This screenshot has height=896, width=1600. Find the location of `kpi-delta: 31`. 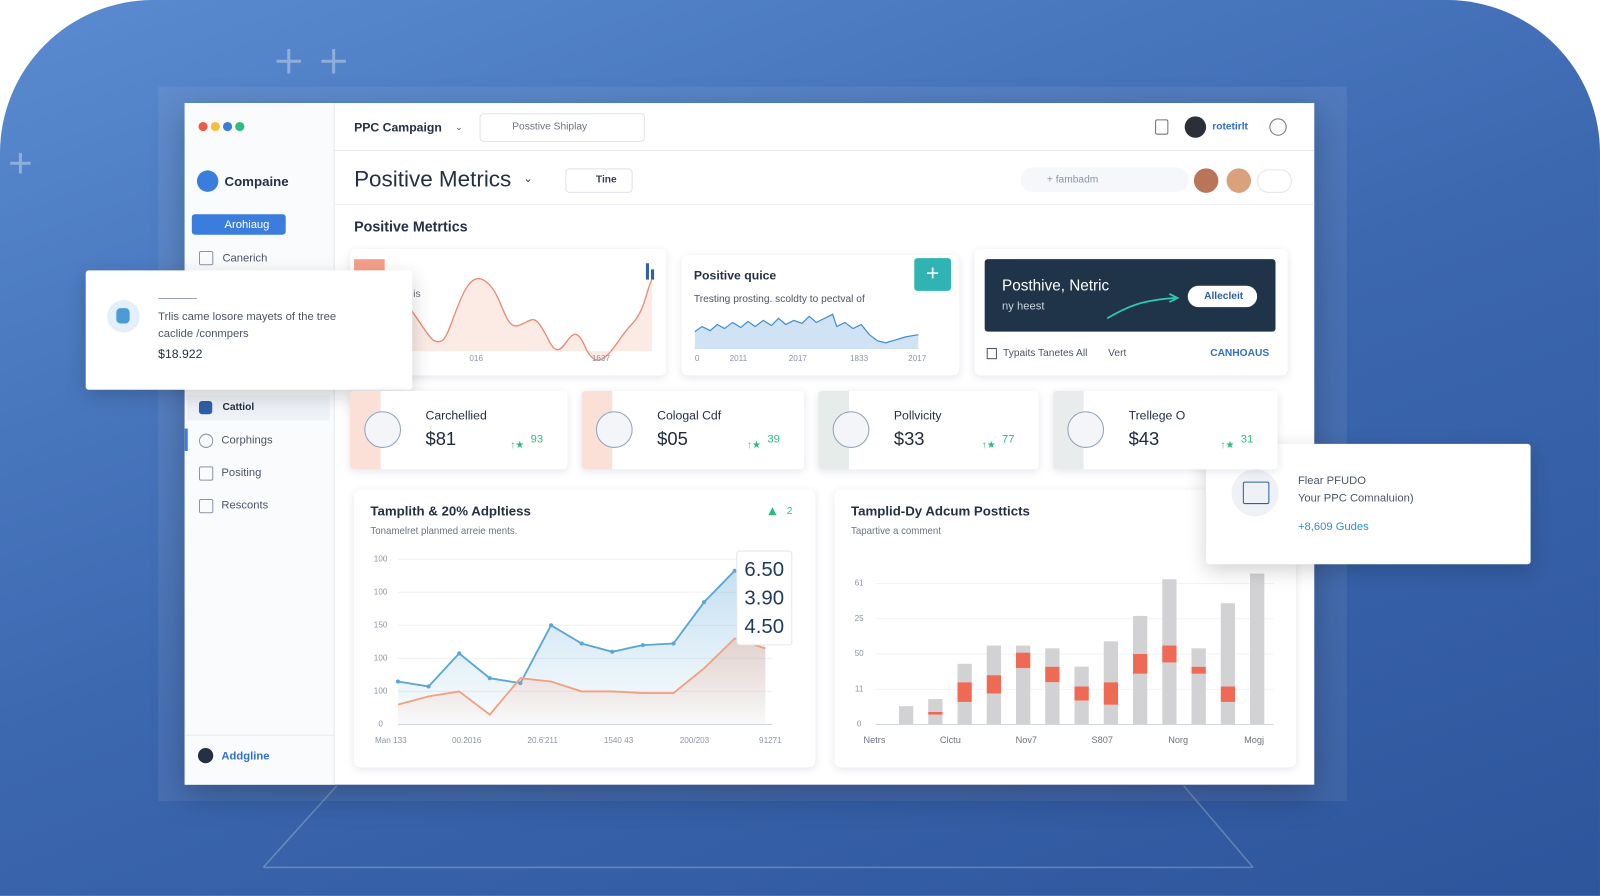

kpi-delta: 31 is located at coordinates (1247, 439).